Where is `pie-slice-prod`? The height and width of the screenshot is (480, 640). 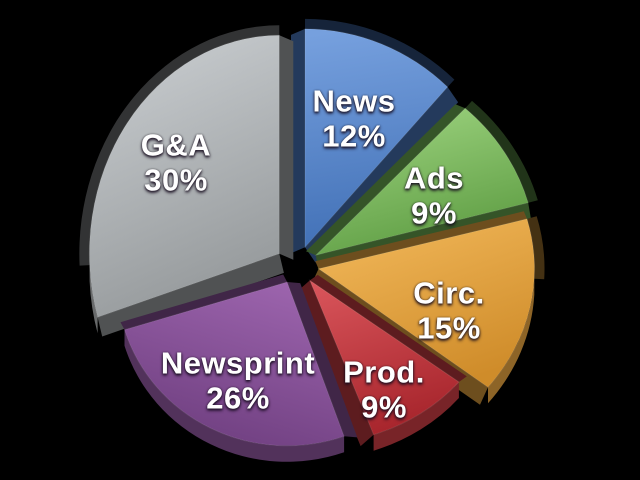 pie-slice-prod is located at coordinates (381, 362).